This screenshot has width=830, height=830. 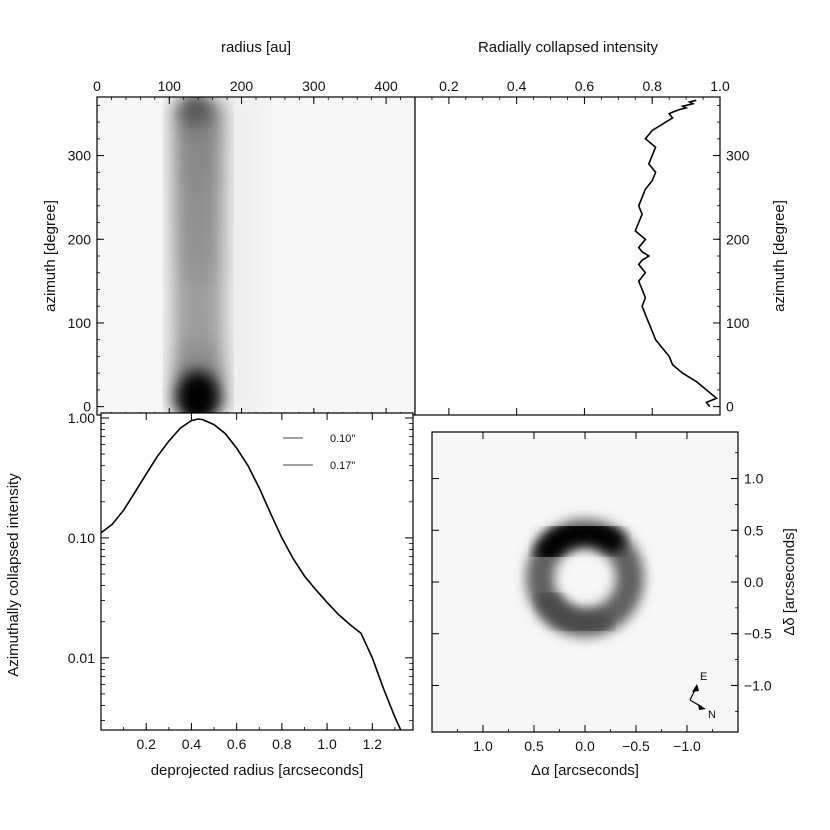 What do you see at coordinates (687, 746) in the screenshot?
I see `sky-image-x-tick-label: −1.0` at bounding box center [687, 746].